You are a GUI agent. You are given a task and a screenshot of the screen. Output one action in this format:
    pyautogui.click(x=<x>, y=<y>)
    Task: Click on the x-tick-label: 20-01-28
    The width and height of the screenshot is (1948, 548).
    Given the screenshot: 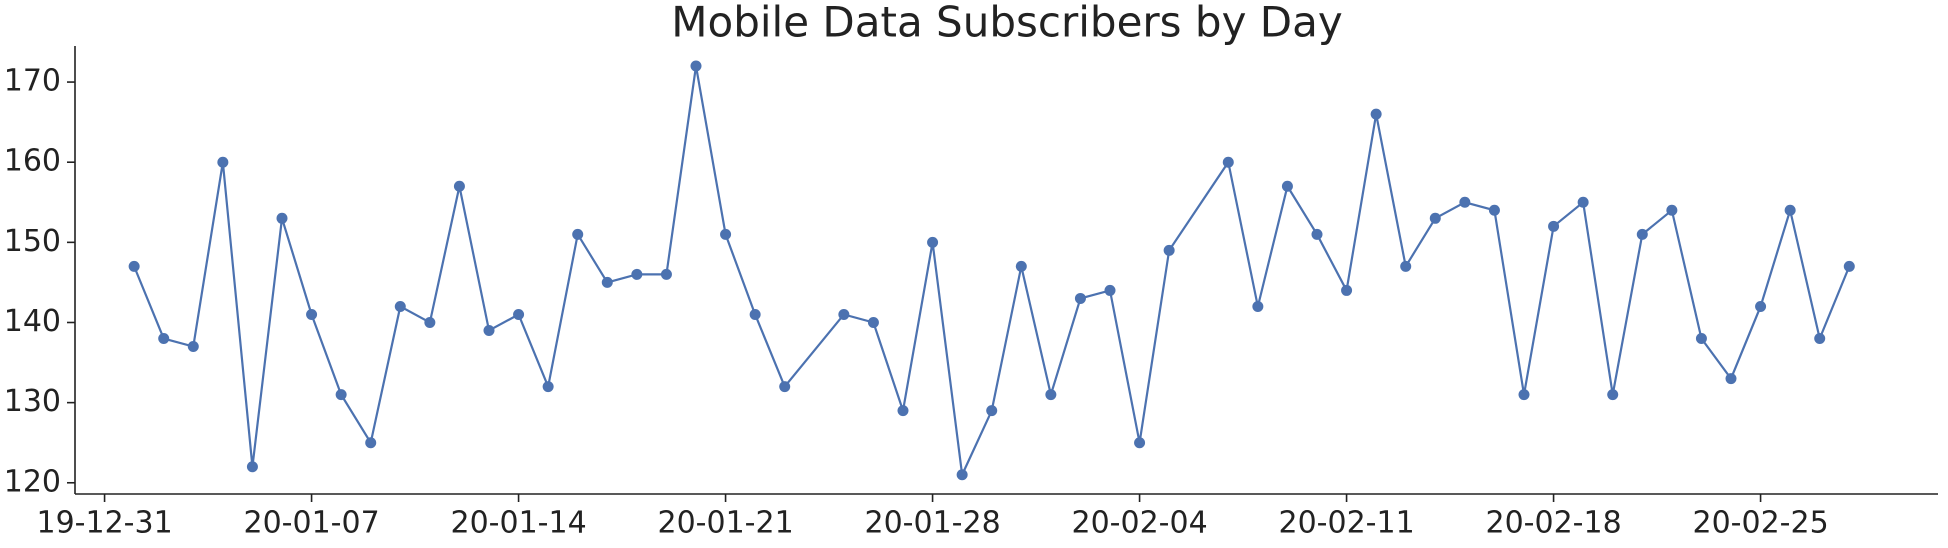 What is the action you would take?
    pyautogui.click(x=932, y=523)
    